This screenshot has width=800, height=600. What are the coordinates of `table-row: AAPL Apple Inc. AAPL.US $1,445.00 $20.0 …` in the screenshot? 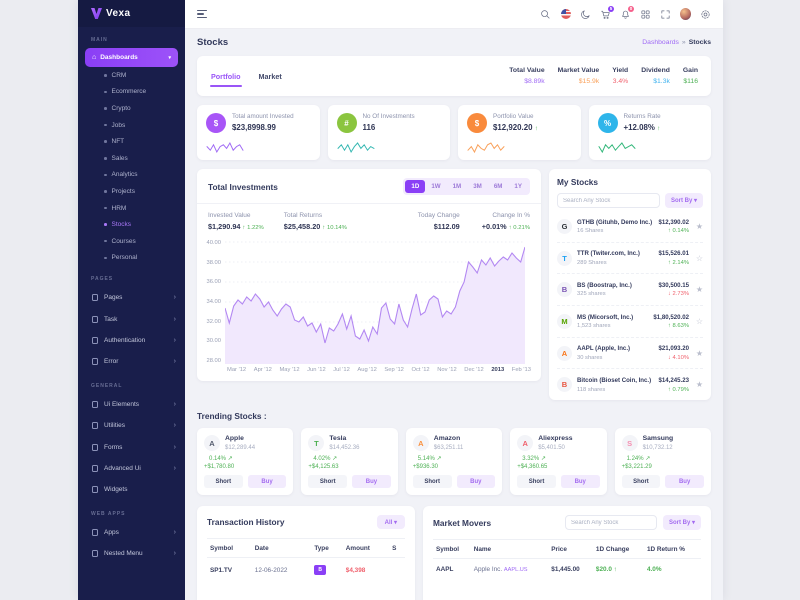 It's located at (549, 570).